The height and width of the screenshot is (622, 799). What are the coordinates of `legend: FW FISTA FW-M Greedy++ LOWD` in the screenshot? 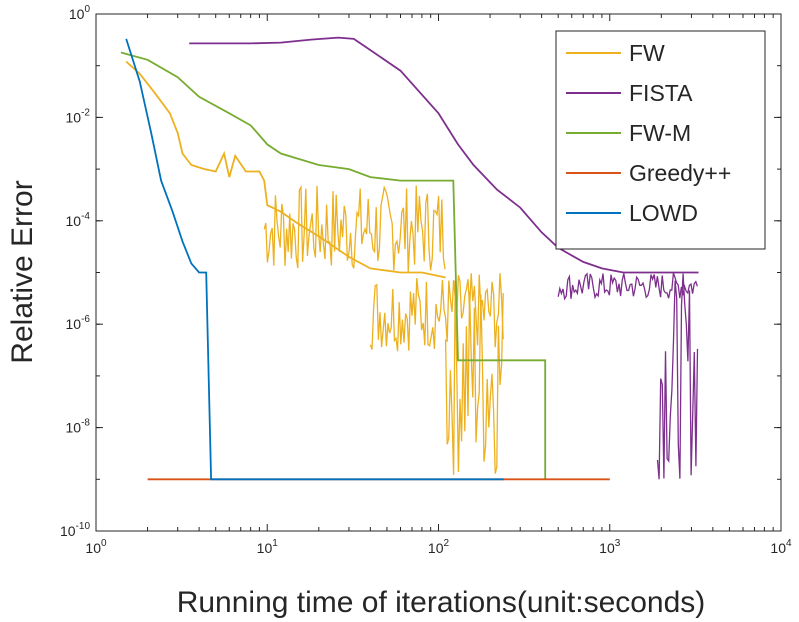 It's located at (660, 140).